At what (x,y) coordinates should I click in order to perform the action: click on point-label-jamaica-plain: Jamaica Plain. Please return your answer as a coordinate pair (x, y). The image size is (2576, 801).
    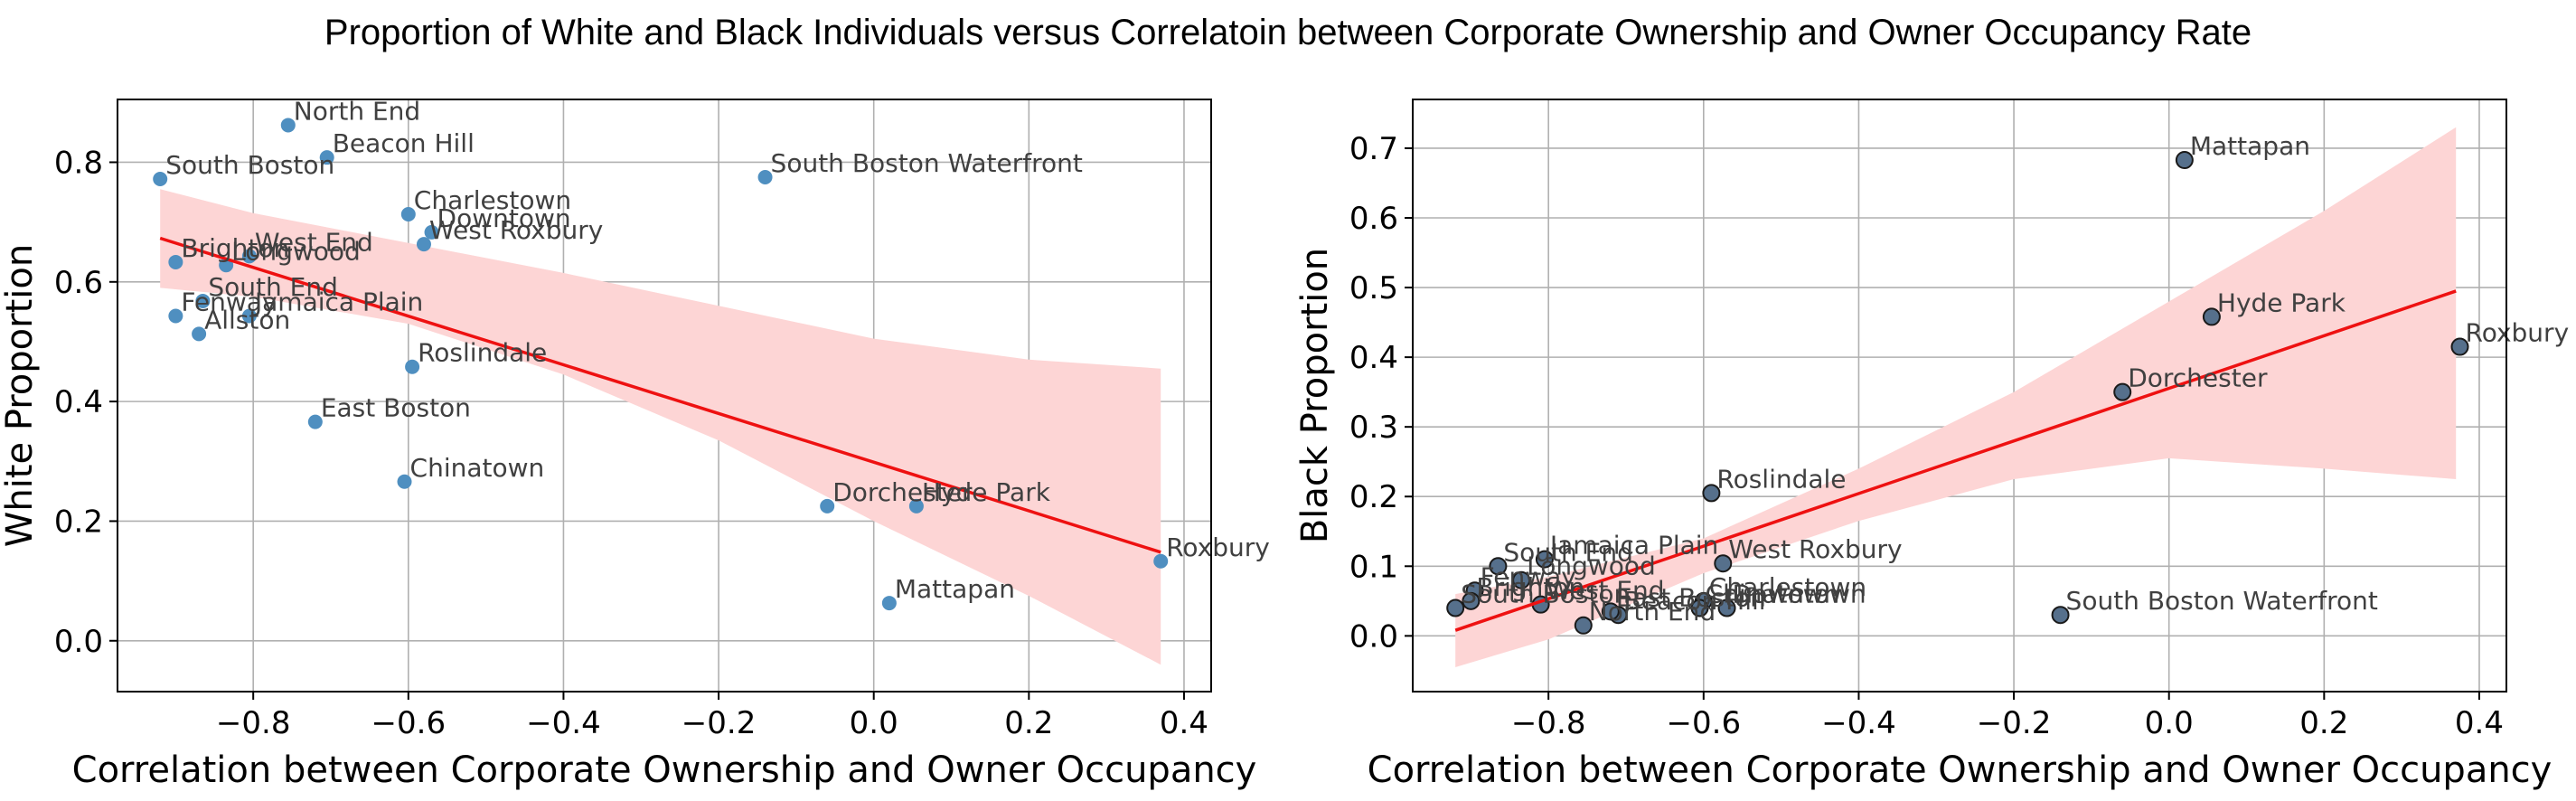
    Looking at the image, I should click on (1633, 546).